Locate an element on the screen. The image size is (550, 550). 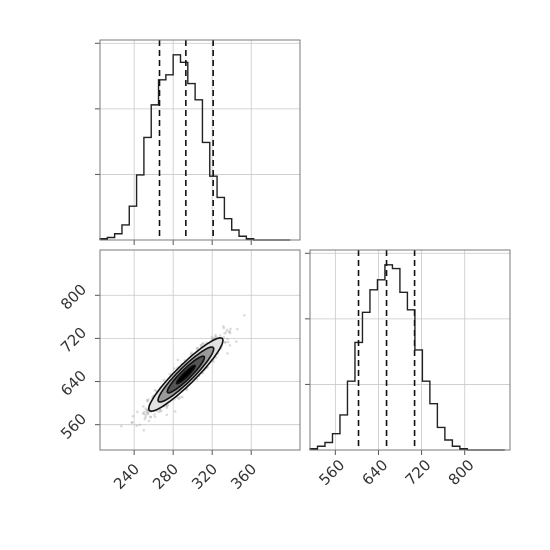
x-tick-label: 800 is located at coordinates (461, 472).